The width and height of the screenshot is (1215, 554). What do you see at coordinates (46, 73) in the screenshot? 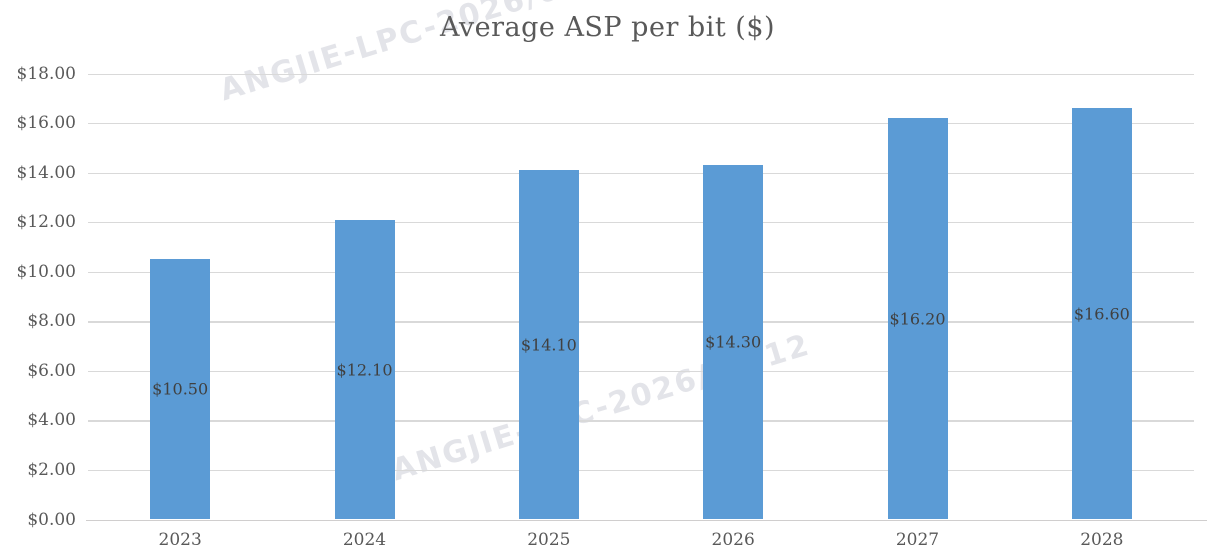
I see `y-axis-tick-label: $18.00` at bounding box center [46, 73].